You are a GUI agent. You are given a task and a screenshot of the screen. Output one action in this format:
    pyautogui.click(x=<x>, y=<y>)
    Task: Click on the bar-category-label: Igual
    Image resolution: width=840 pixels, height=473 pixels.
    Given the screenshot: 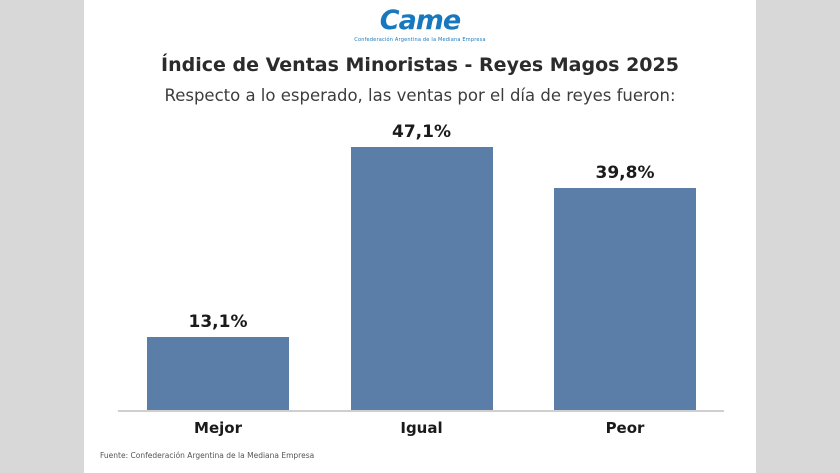 What is the action you would take?
    pyautogui.click(x=421, y=428)
    